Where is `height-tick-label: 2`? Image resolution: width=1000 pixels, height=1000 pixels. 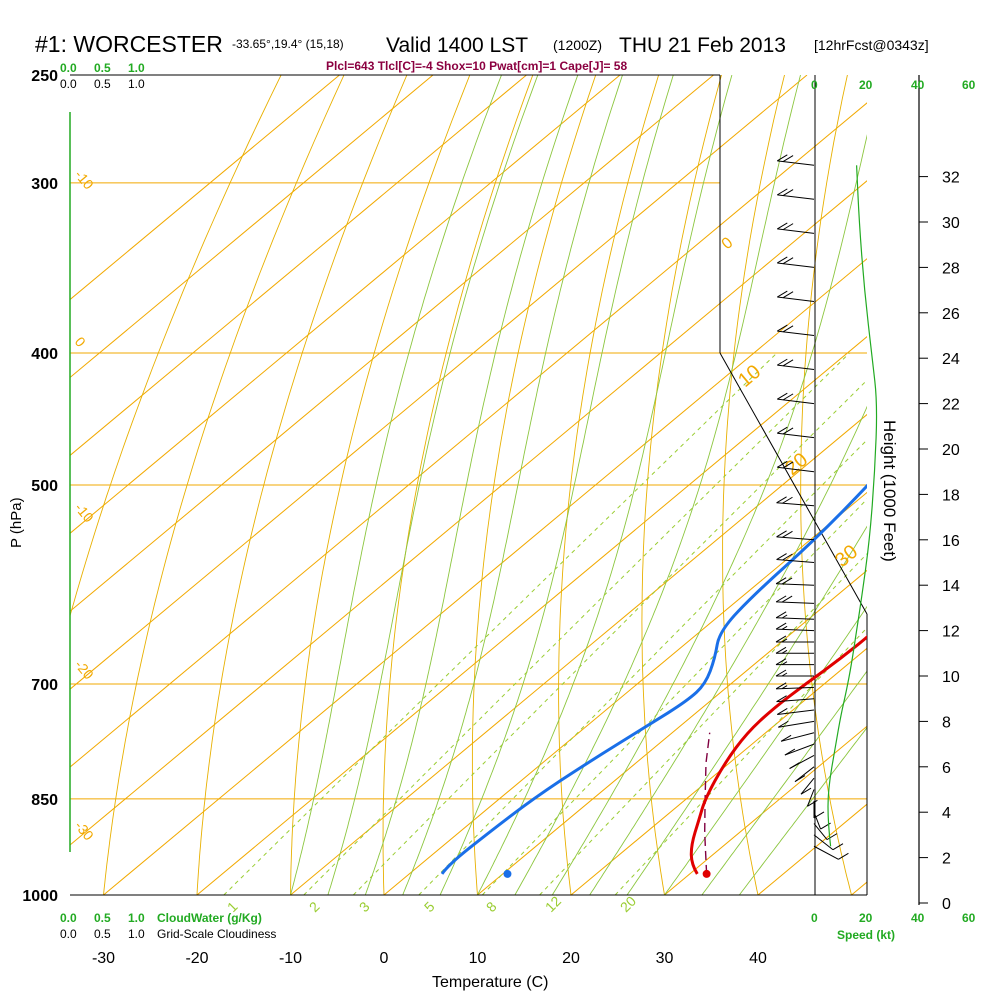
height-tick-label: 2 is located at coordinates (946, 859).